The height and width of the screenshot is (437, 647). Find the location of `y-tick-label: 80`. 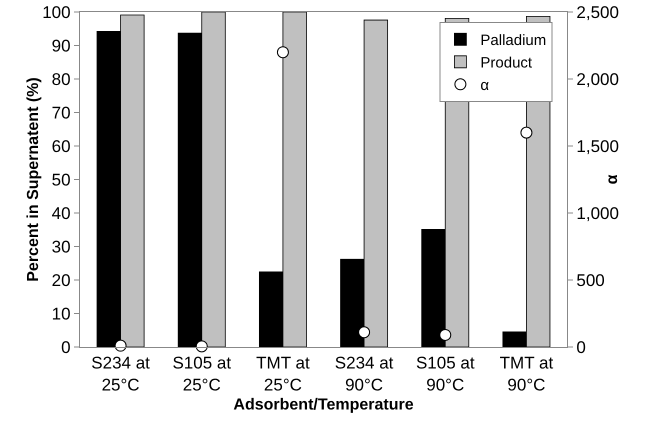

y-tick-label: 80 is located at coordinates (61, 79).